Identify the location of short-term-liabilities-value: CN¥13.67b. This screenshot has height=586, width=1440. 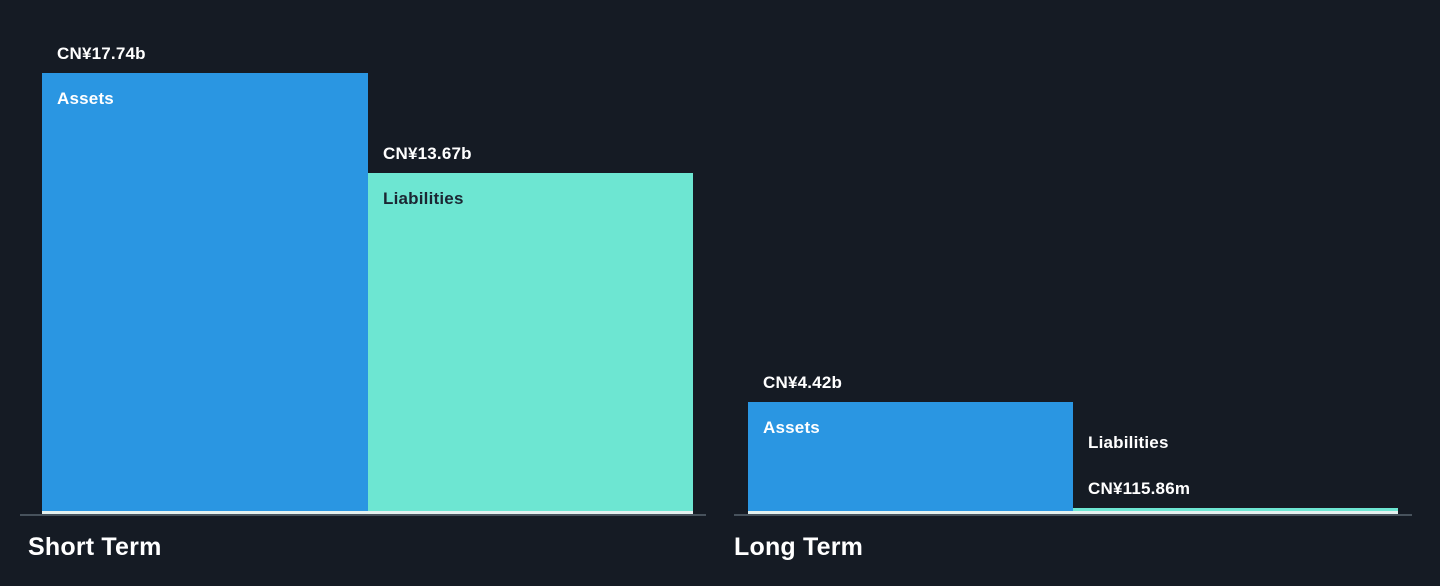
(427, 153).